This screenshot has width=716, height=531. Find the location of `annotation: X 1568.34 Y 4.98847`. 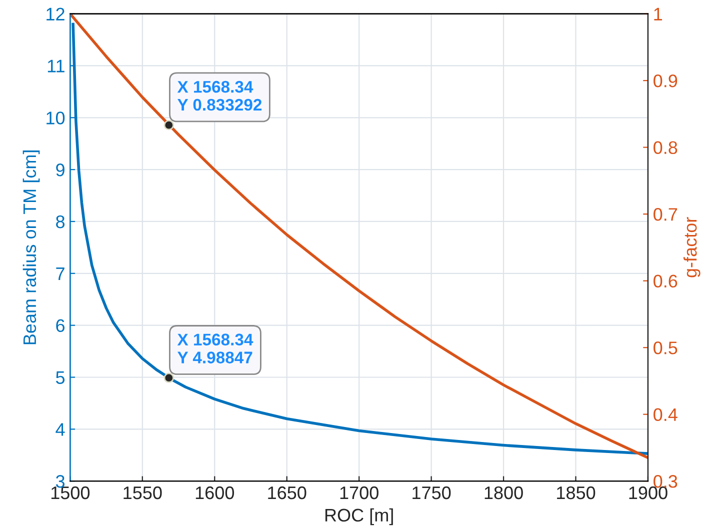

annotation: X 1568.34 Y 4.98847 is located at coordinates (215, 349).